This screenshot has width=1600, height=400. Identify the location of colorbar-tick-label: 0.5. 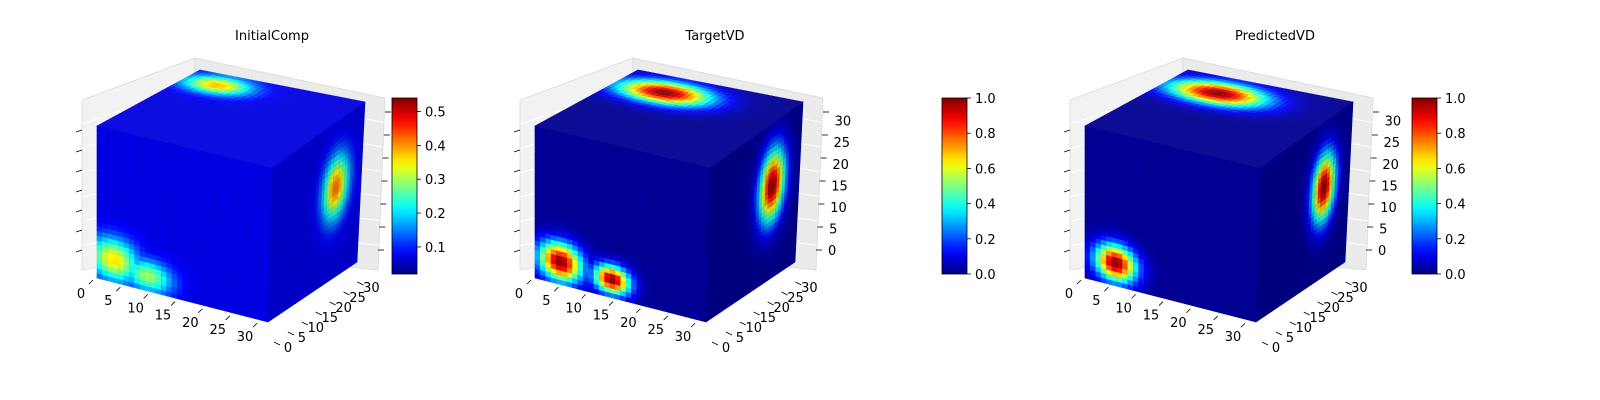
(435, 113).